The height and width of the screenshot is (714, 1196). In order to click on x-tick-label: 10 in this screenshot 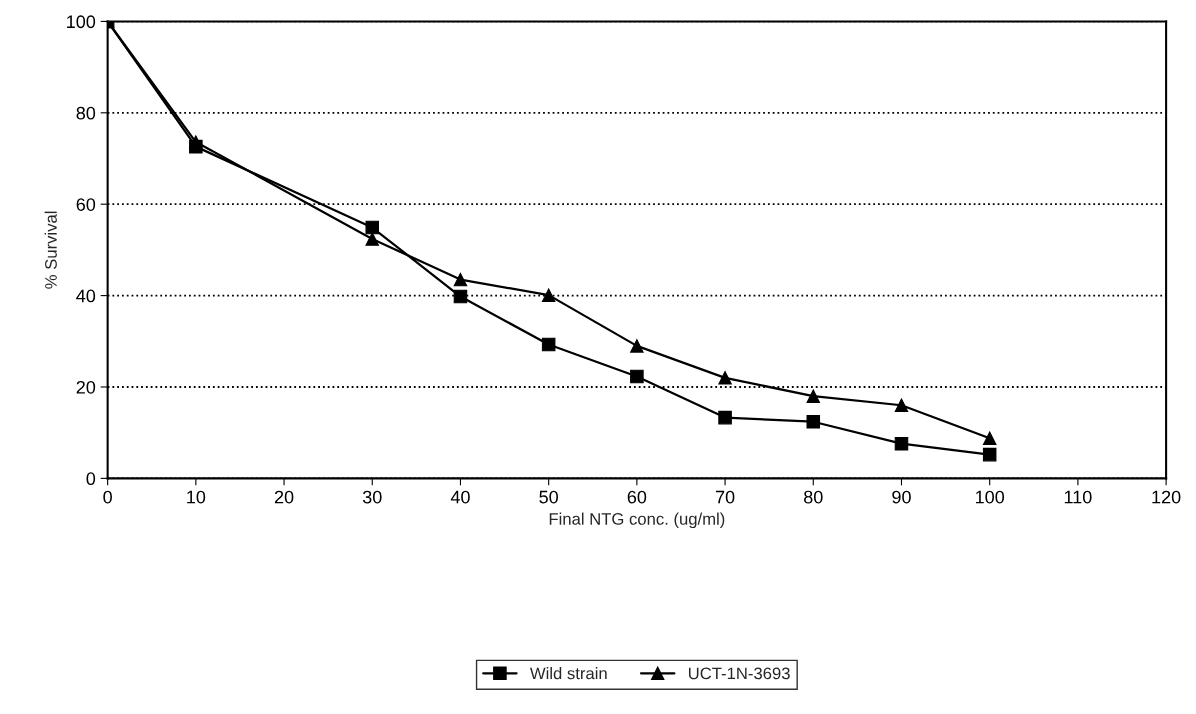, I will do `click(196, 497)`.